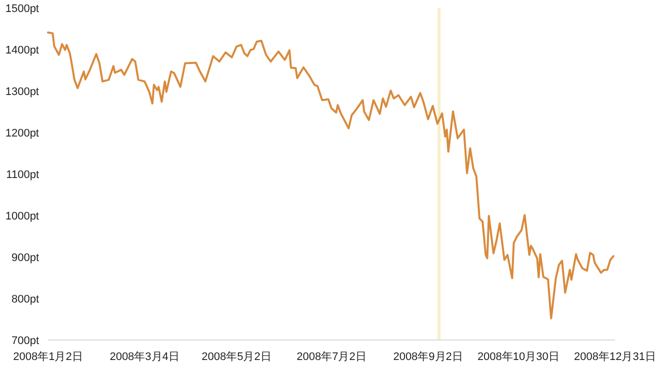 The image size is (660, 371). Describe the element at coordinates (25, 341) in the screenshot. I see `y-tick-label: 700pt` at that location.